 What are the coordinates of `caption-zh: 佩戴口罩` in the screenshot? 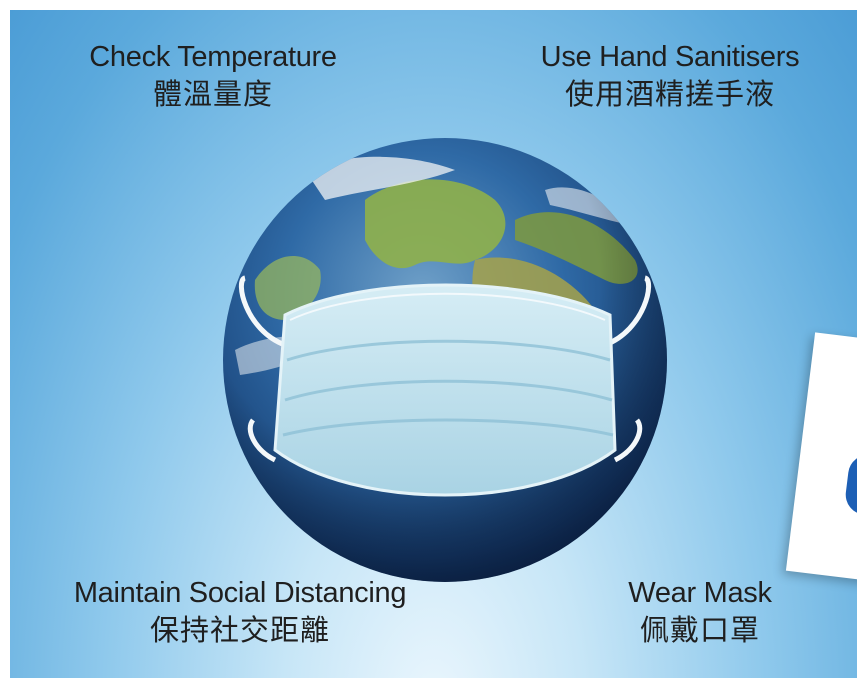 It's located at (699, 630).